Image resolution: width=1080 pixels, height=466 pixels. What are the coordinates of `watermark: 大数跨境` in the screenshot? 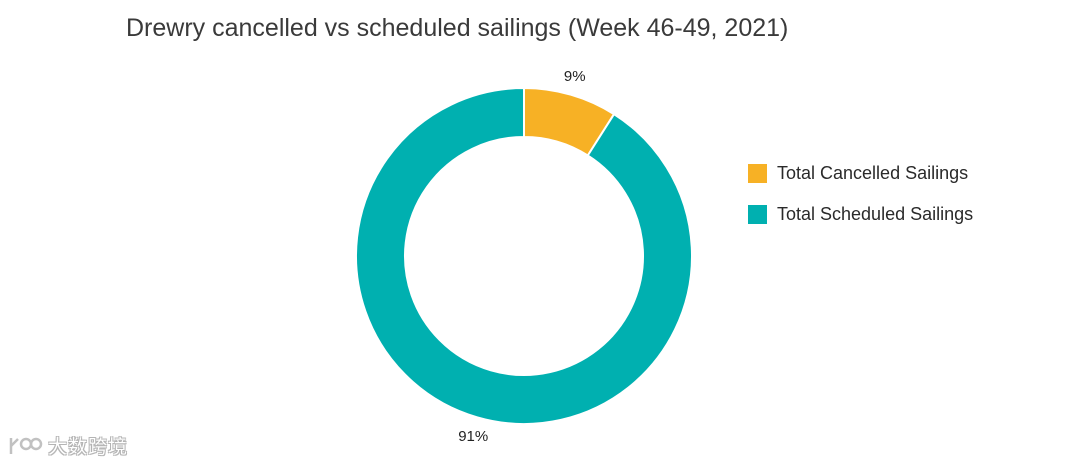 It's located at (68, 445).